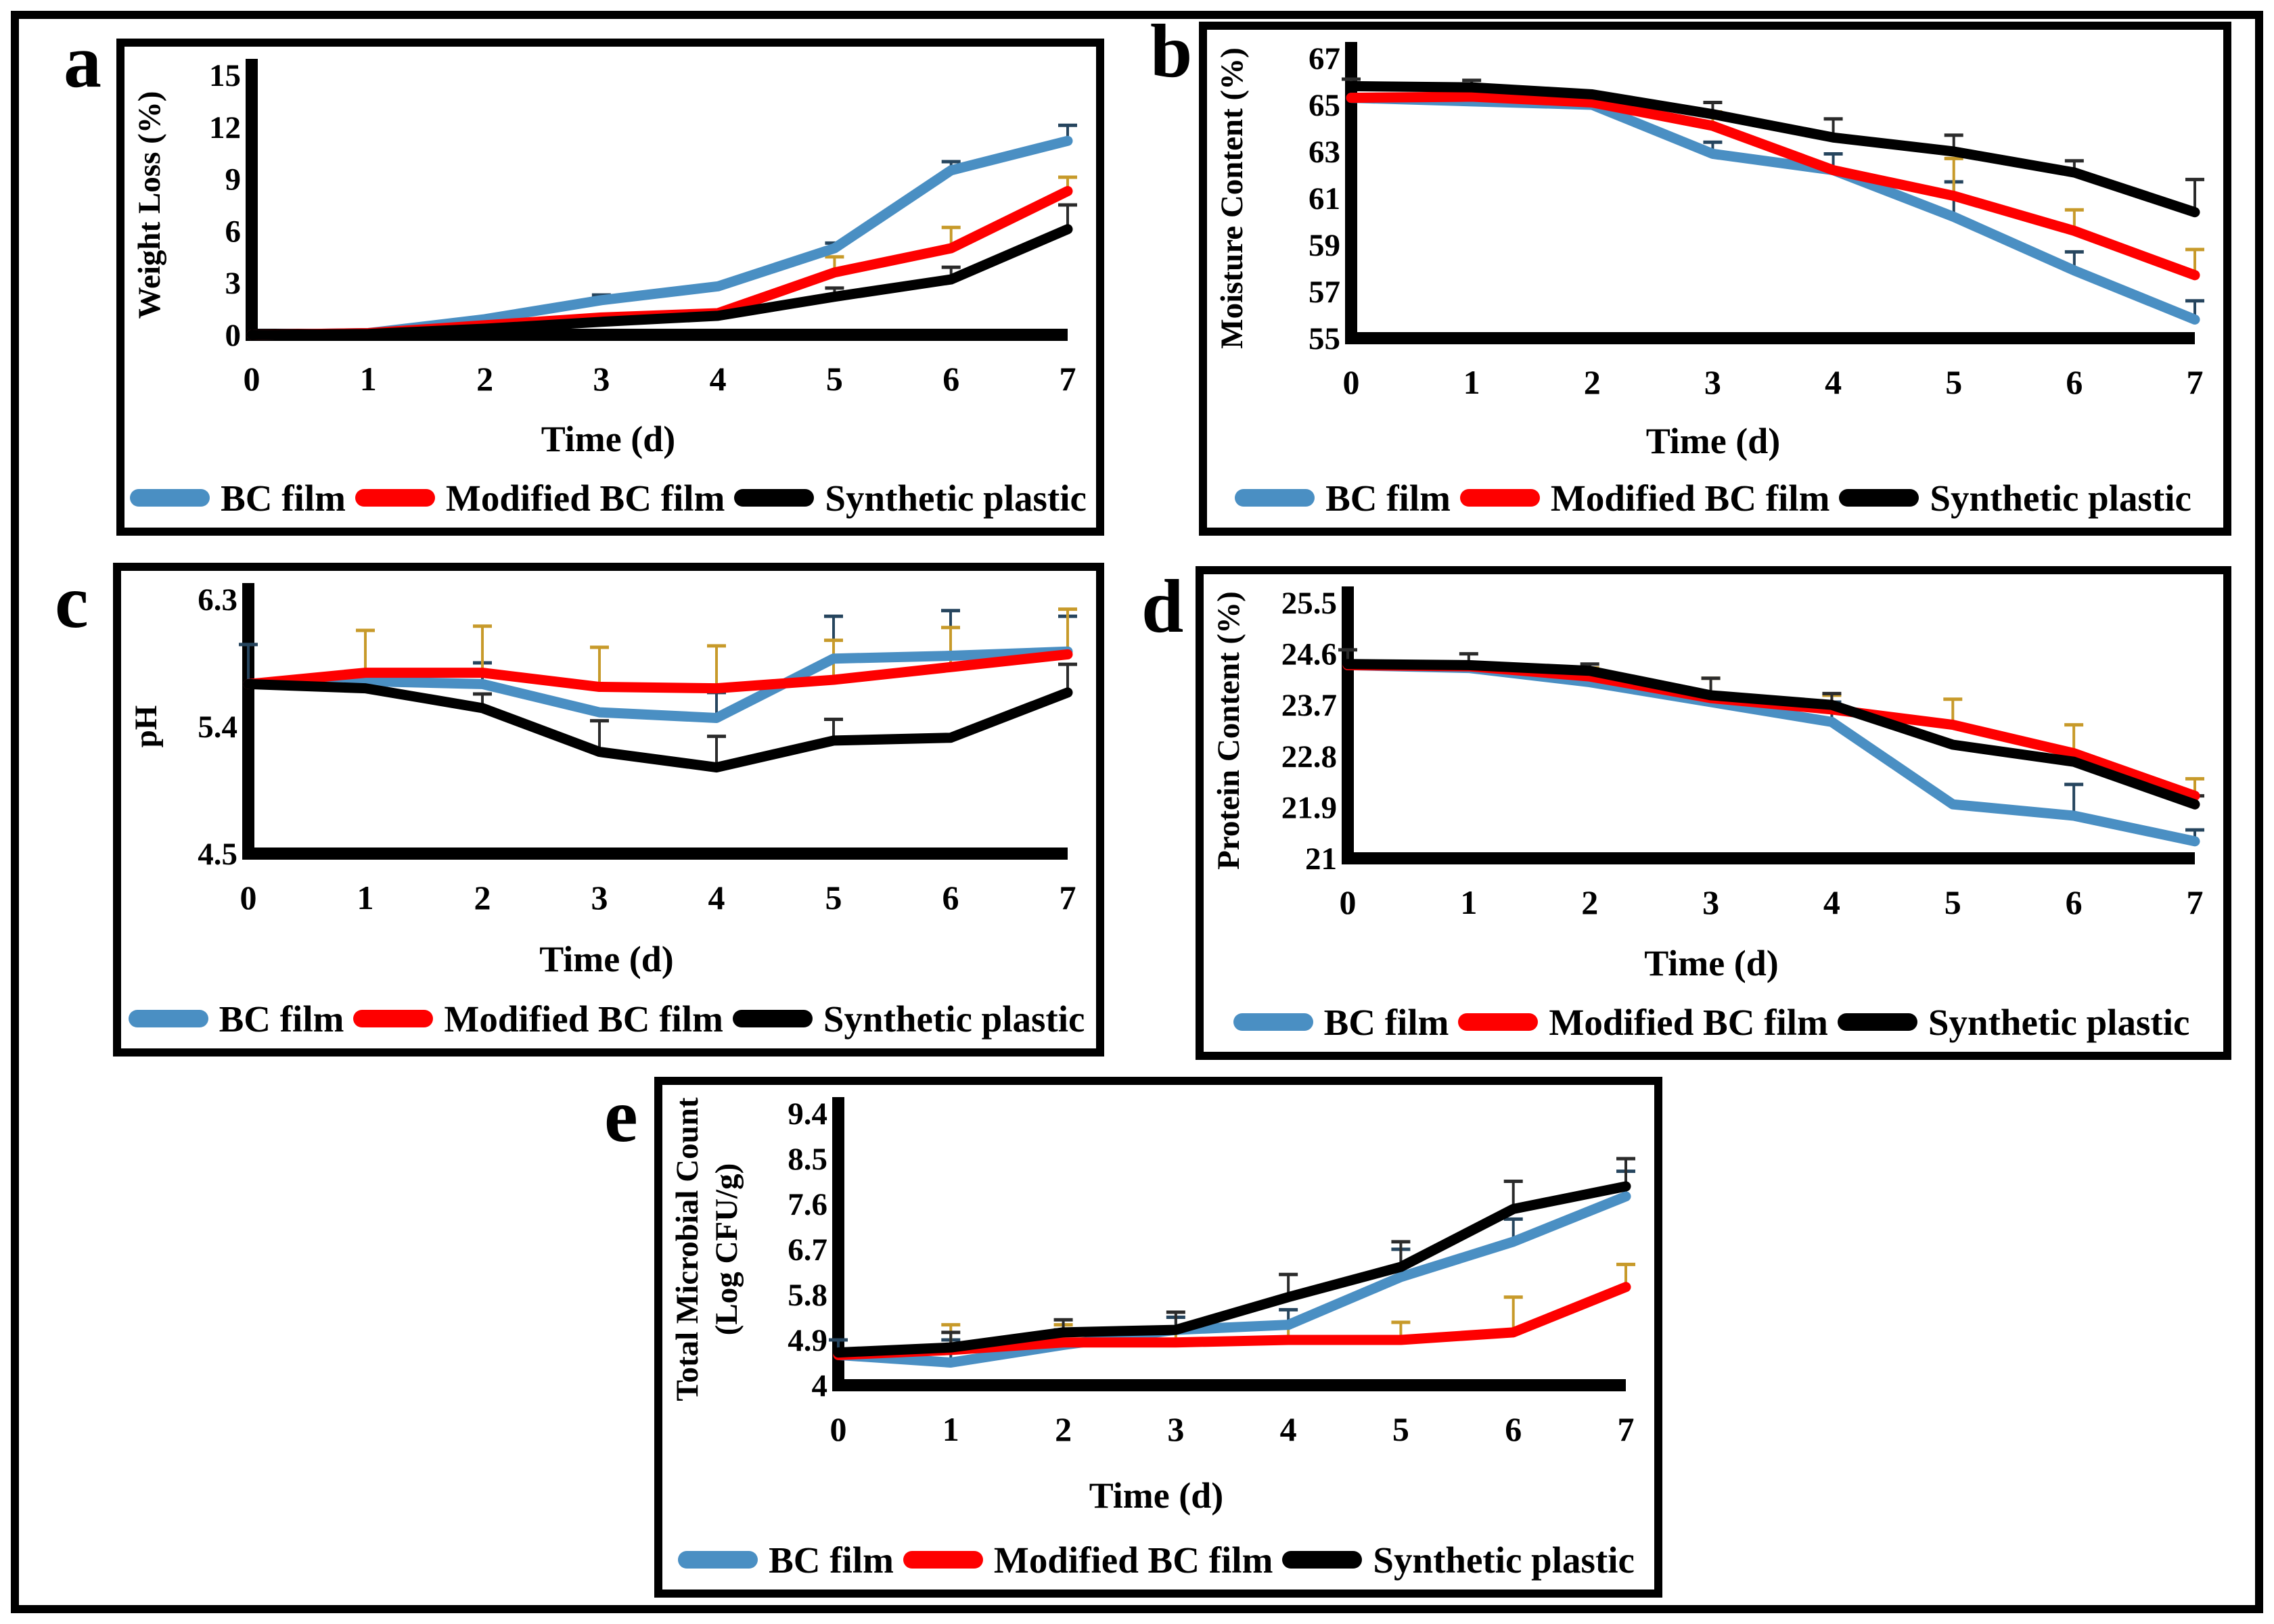 The image size is (2274, 1624). I want to click on y-tick-label: 21, so click(1321, 859).